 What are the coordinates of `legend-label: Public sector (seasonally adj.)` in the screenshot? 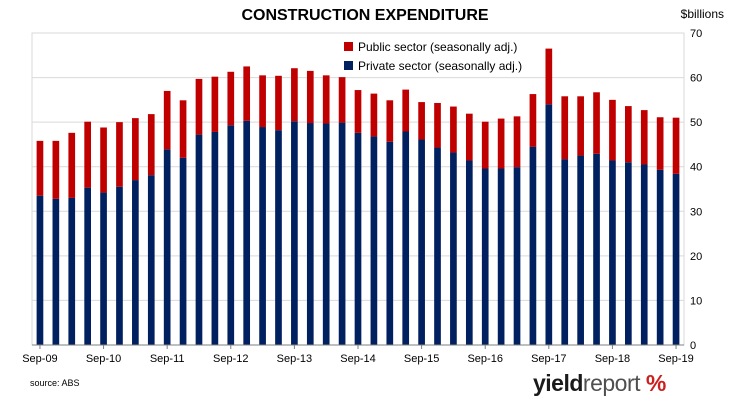 It's located at (437, 47).